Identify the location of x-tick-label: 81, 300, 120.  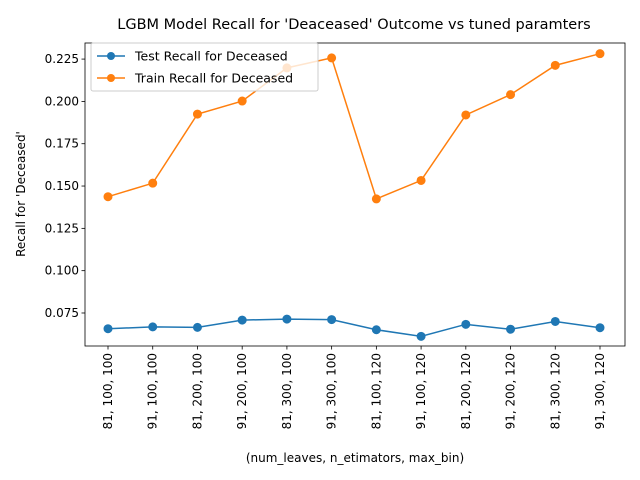
(555, 391).